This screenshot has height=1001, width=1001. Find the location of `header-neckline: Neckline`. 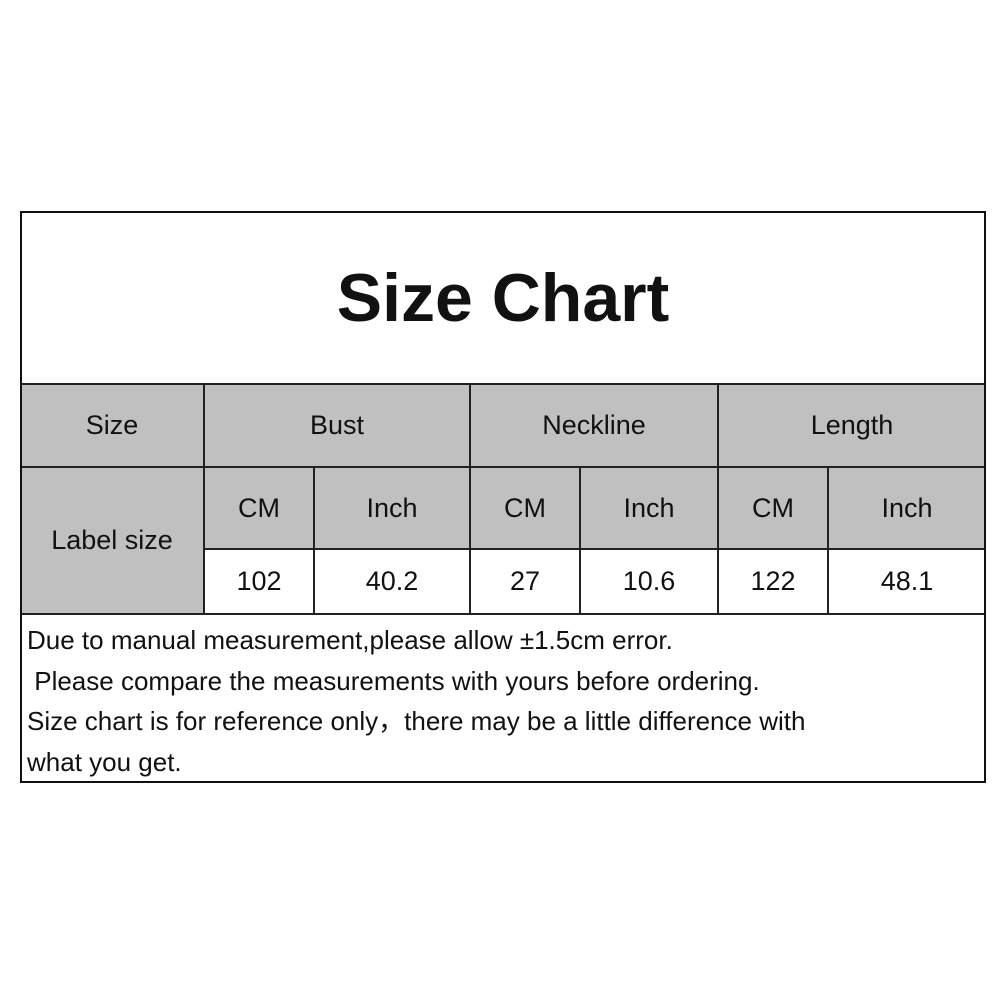

header-neckline: Neckline is located at coordinates (594, 425).